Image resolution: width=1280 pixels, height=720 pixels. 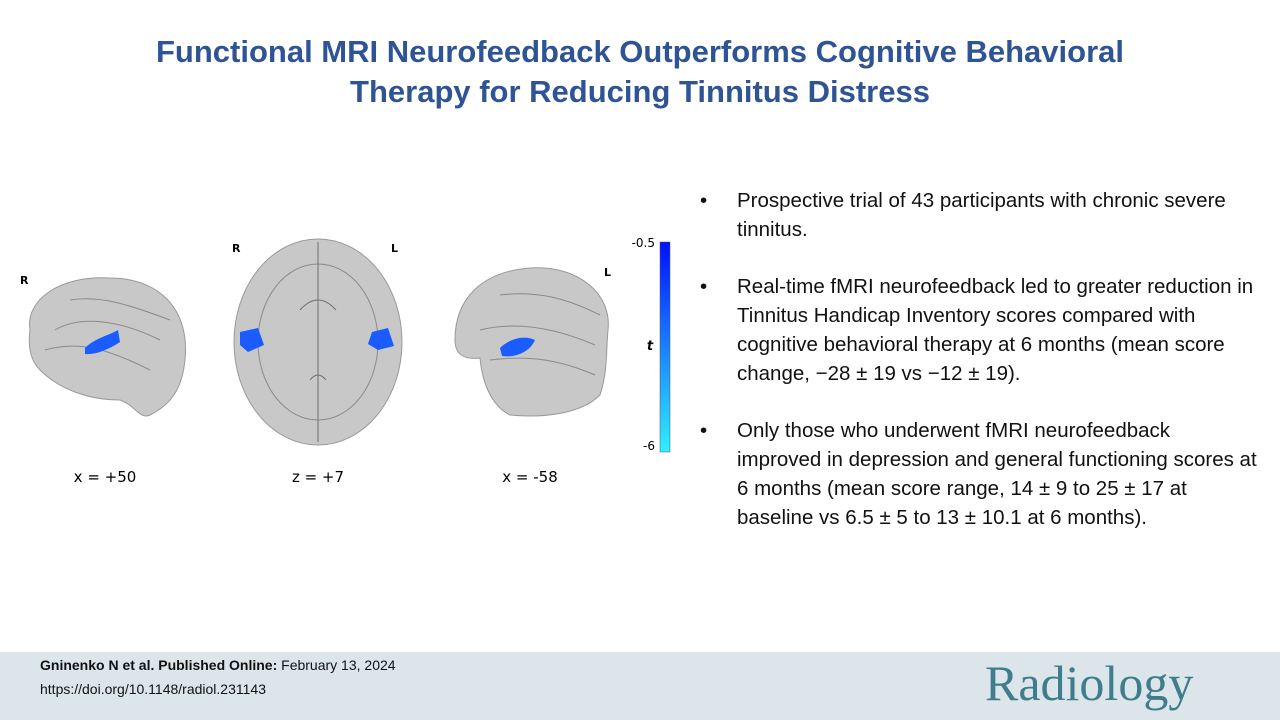 I want to click on panel-caption: z = +7, so click(x=318, y=477).